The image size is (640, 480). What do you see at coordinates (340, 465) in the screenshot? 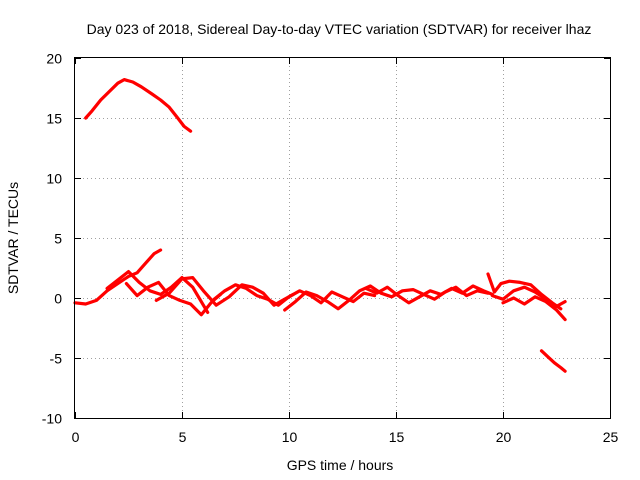
I see `x-axis-label: GPS time / hours` at bounding box center [340, 465].